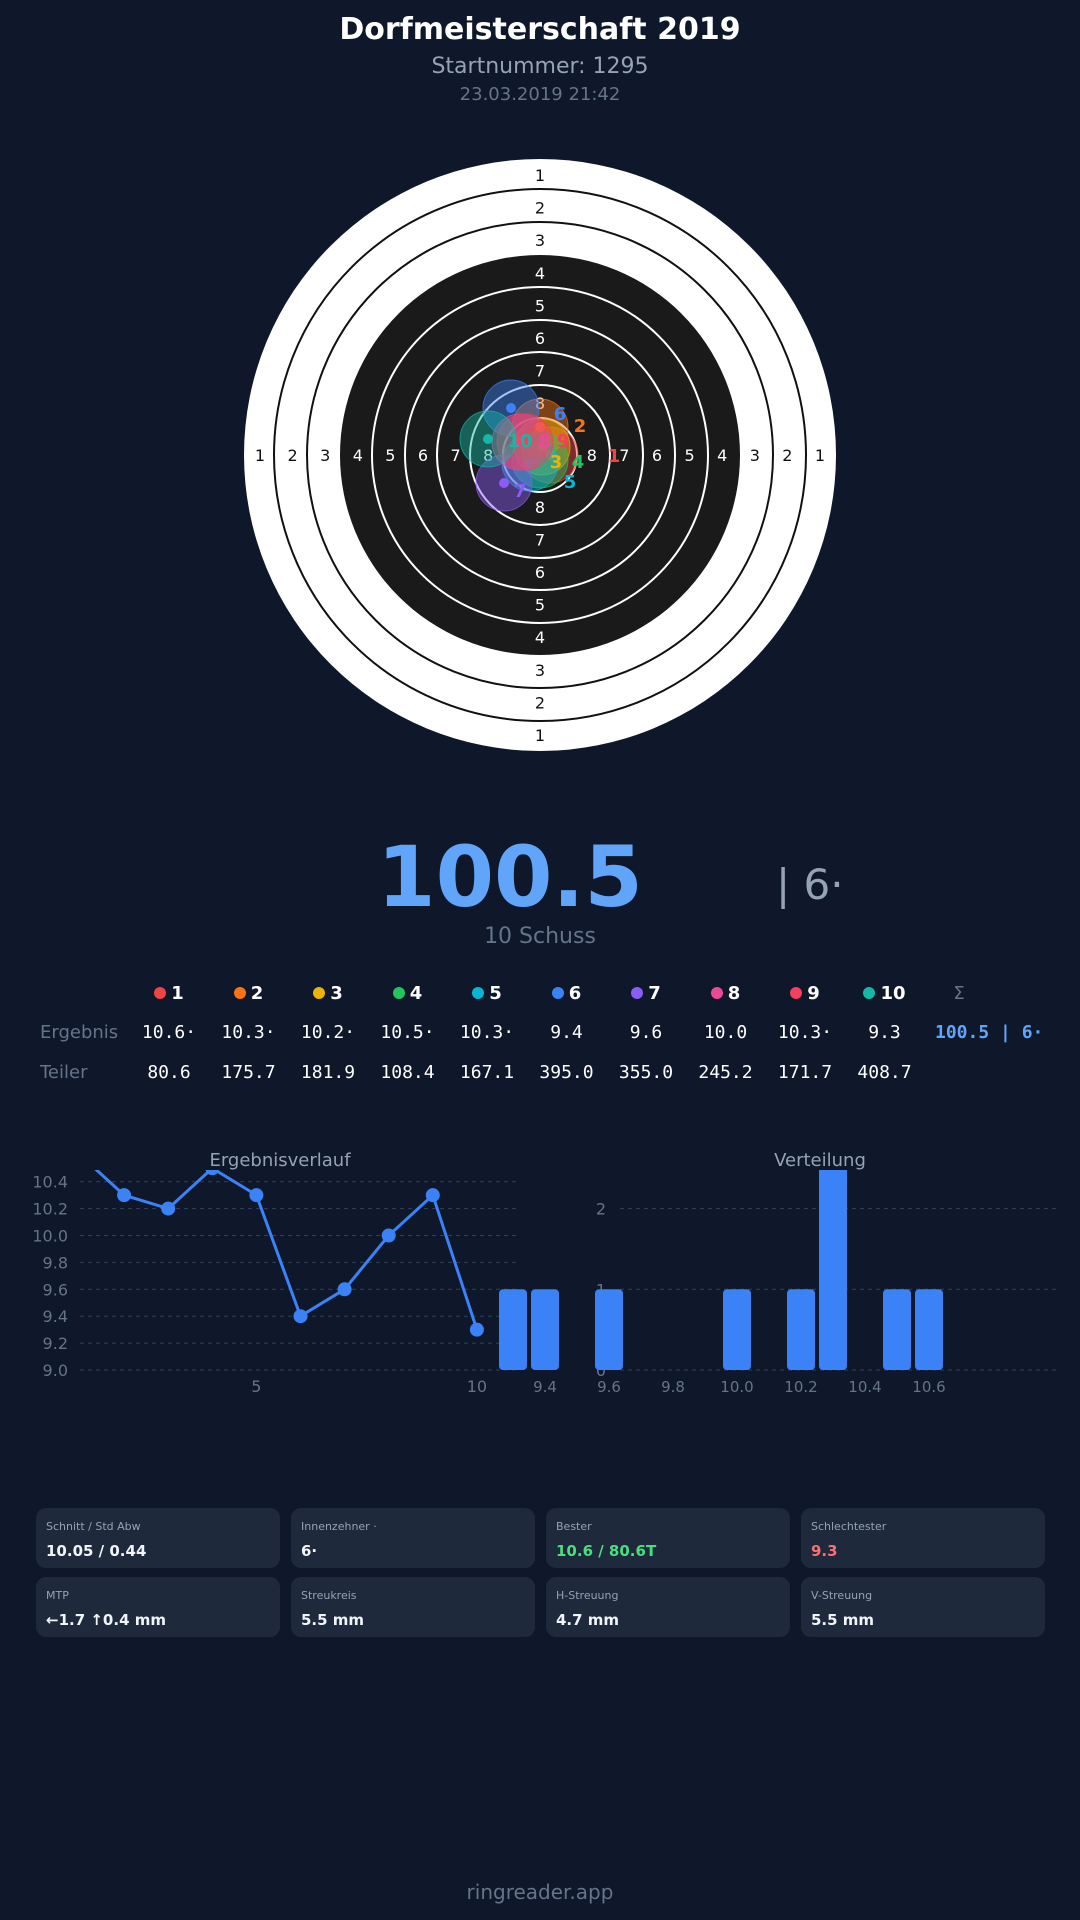  I want to click on ring-line, so click(540, 455).